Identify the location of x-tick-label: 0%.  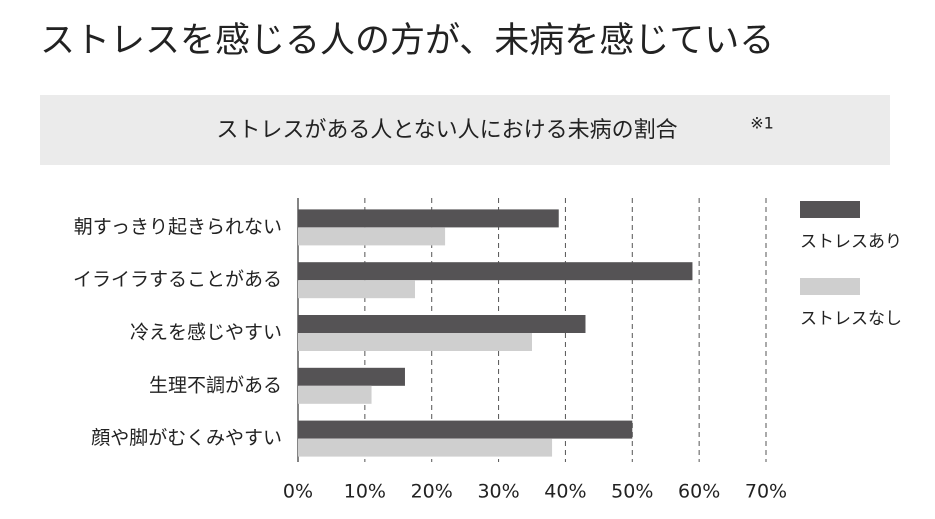
(298, 492).